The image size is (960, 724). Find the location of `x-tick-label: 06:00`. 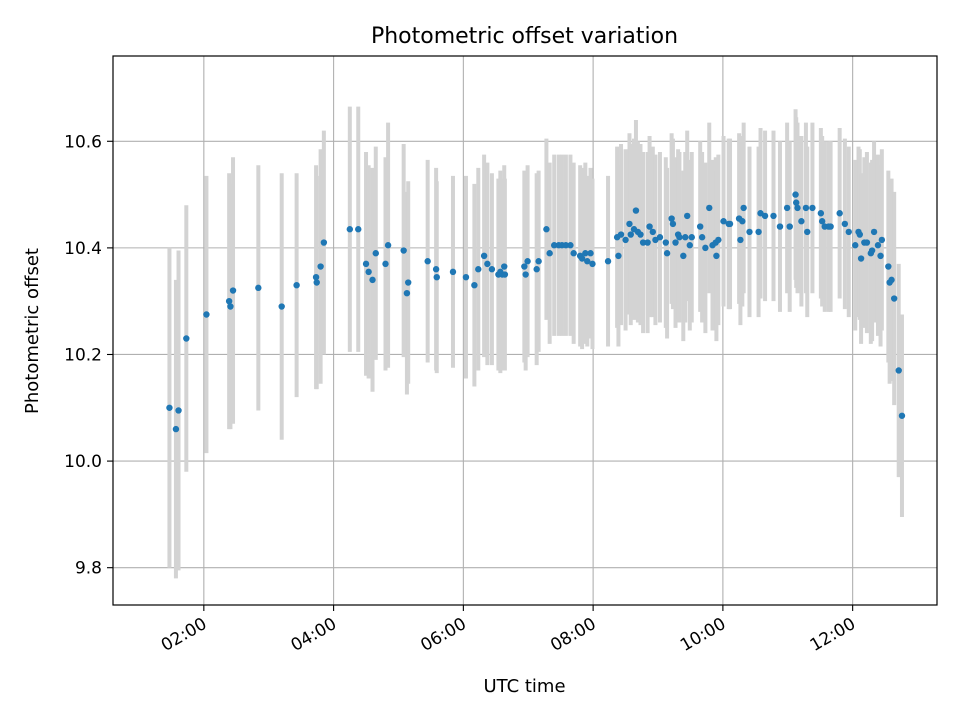

x-tick-label: 06:00 is located at coordinates (443, 635).